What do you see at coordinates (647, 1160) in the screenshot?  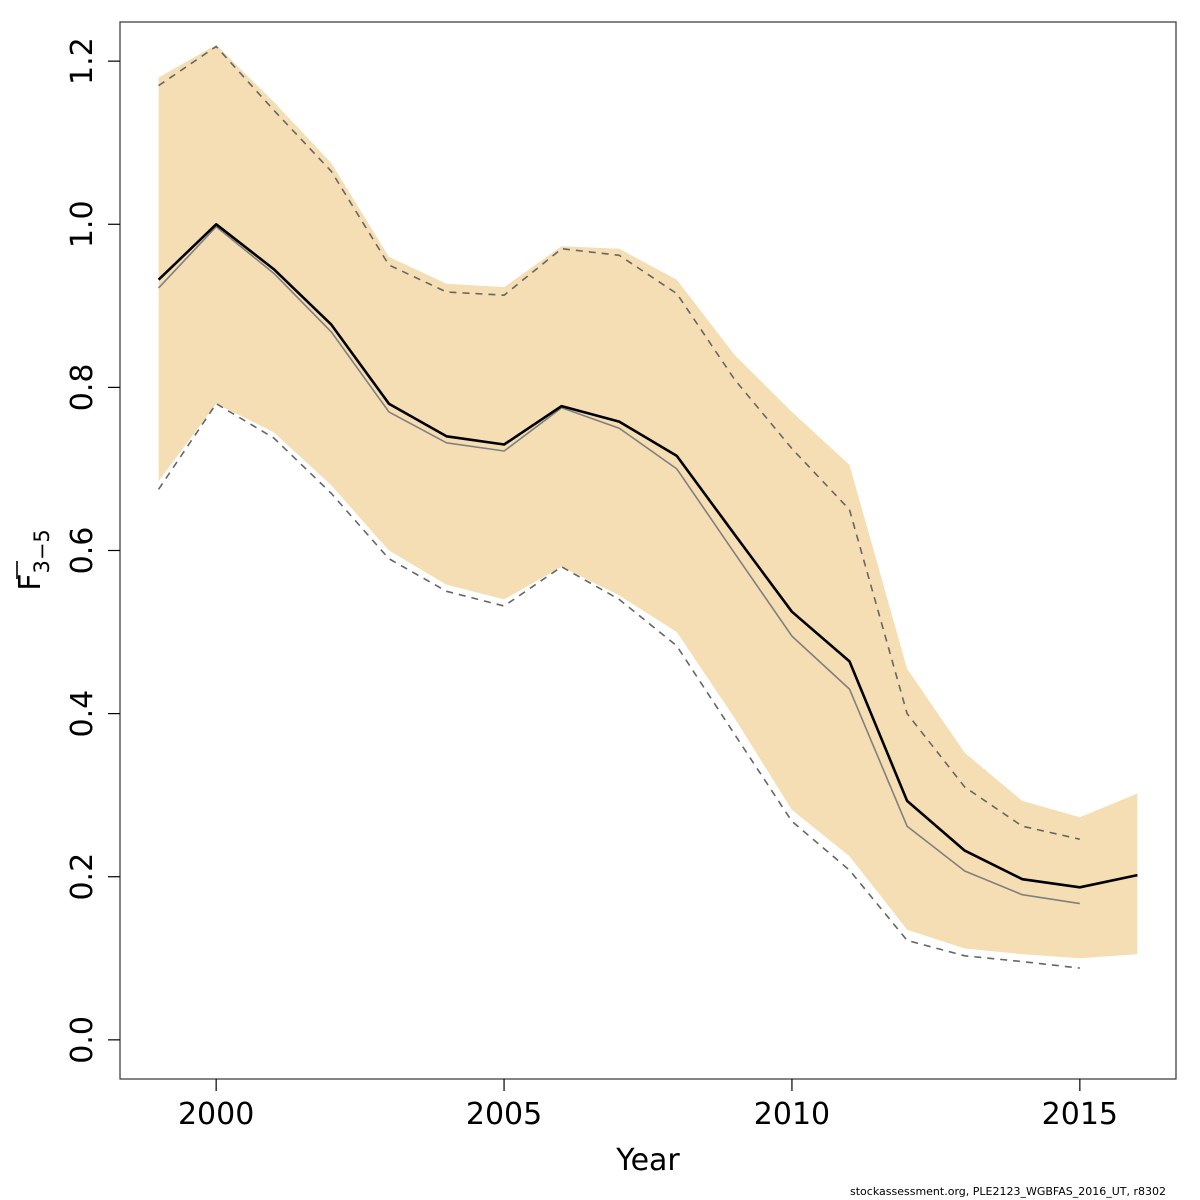 I see `x-axis-title: Year` at bounding box center [647, 1160].